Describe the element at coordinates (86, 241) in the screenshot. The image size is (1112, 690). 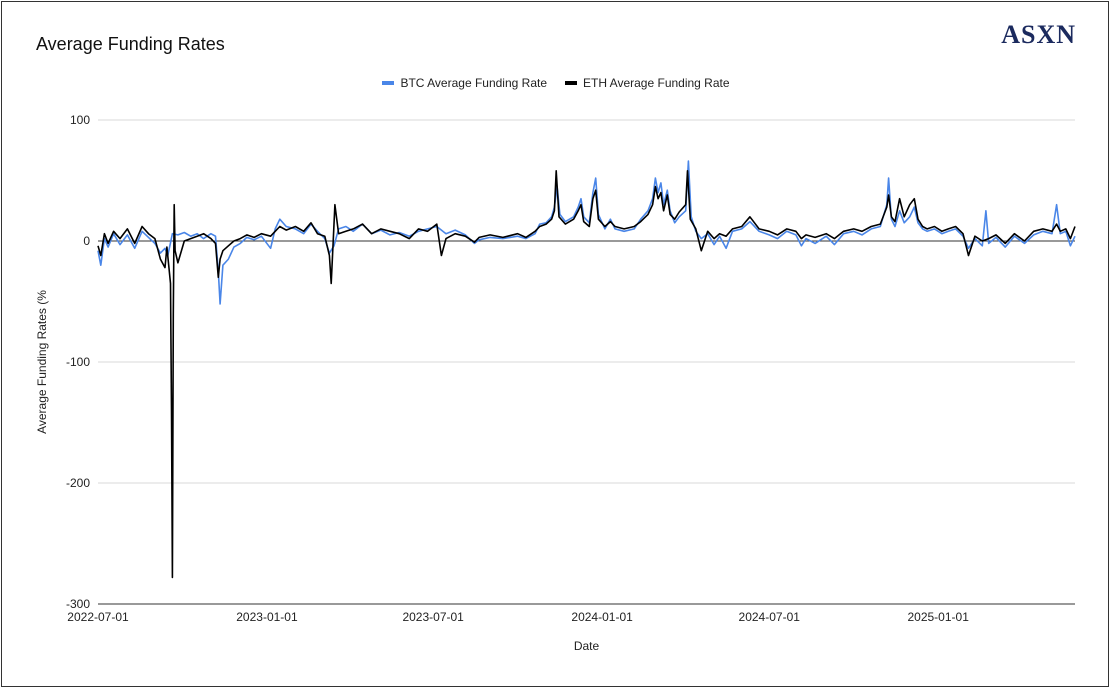
I see `y-tick-label: 0` at that location.